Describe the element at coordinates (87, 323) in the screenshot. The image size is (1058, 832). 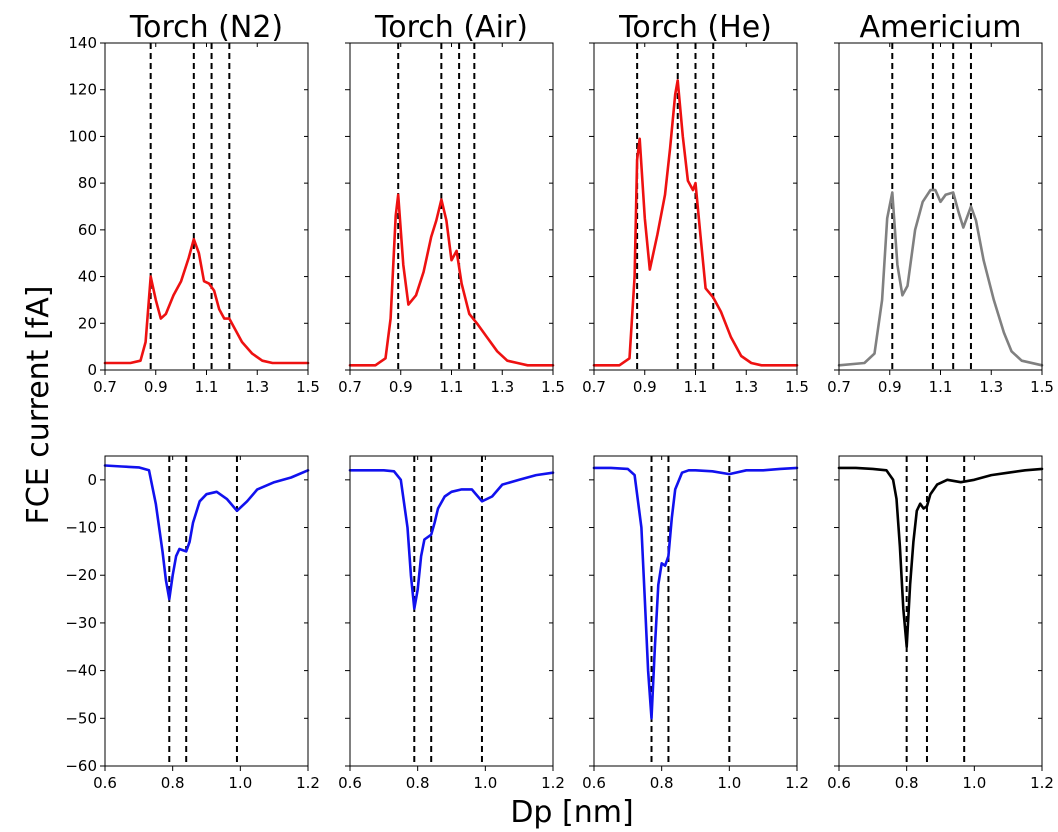
I see `y-tick-label: 20` at that location.